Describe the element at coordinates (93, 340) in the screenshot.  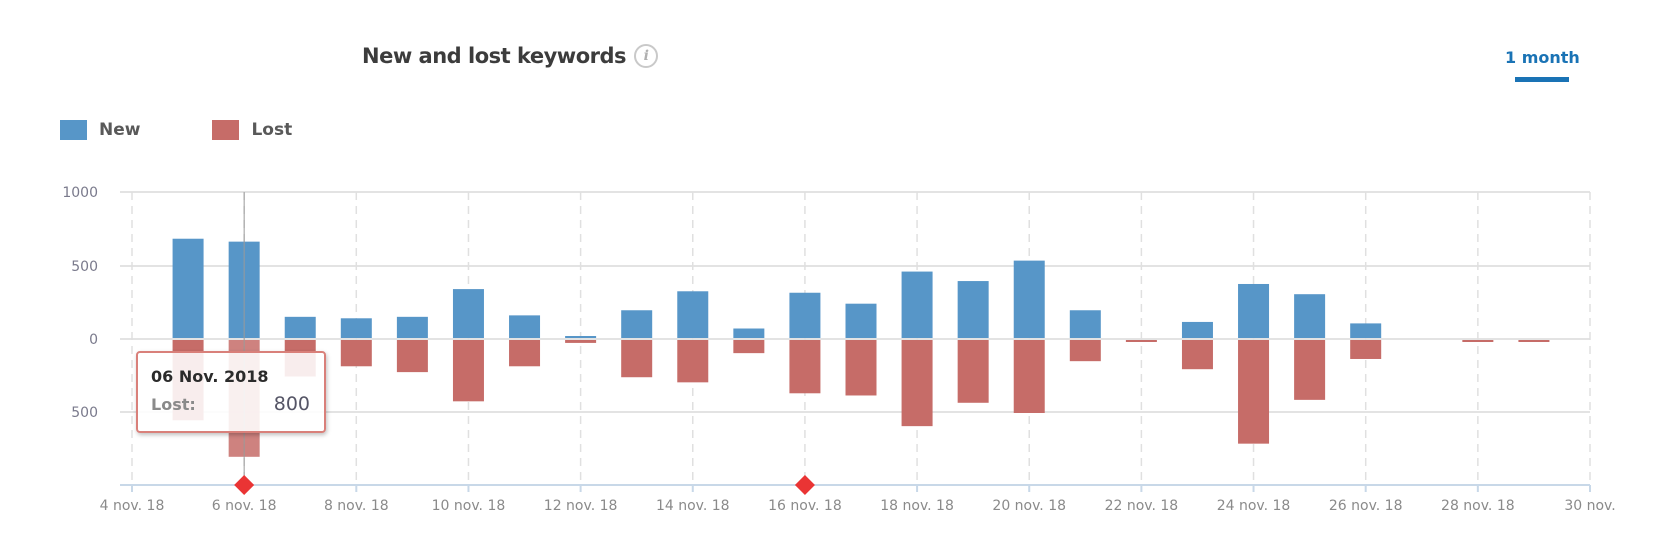
I see `y-tick-label: 0` at that location.